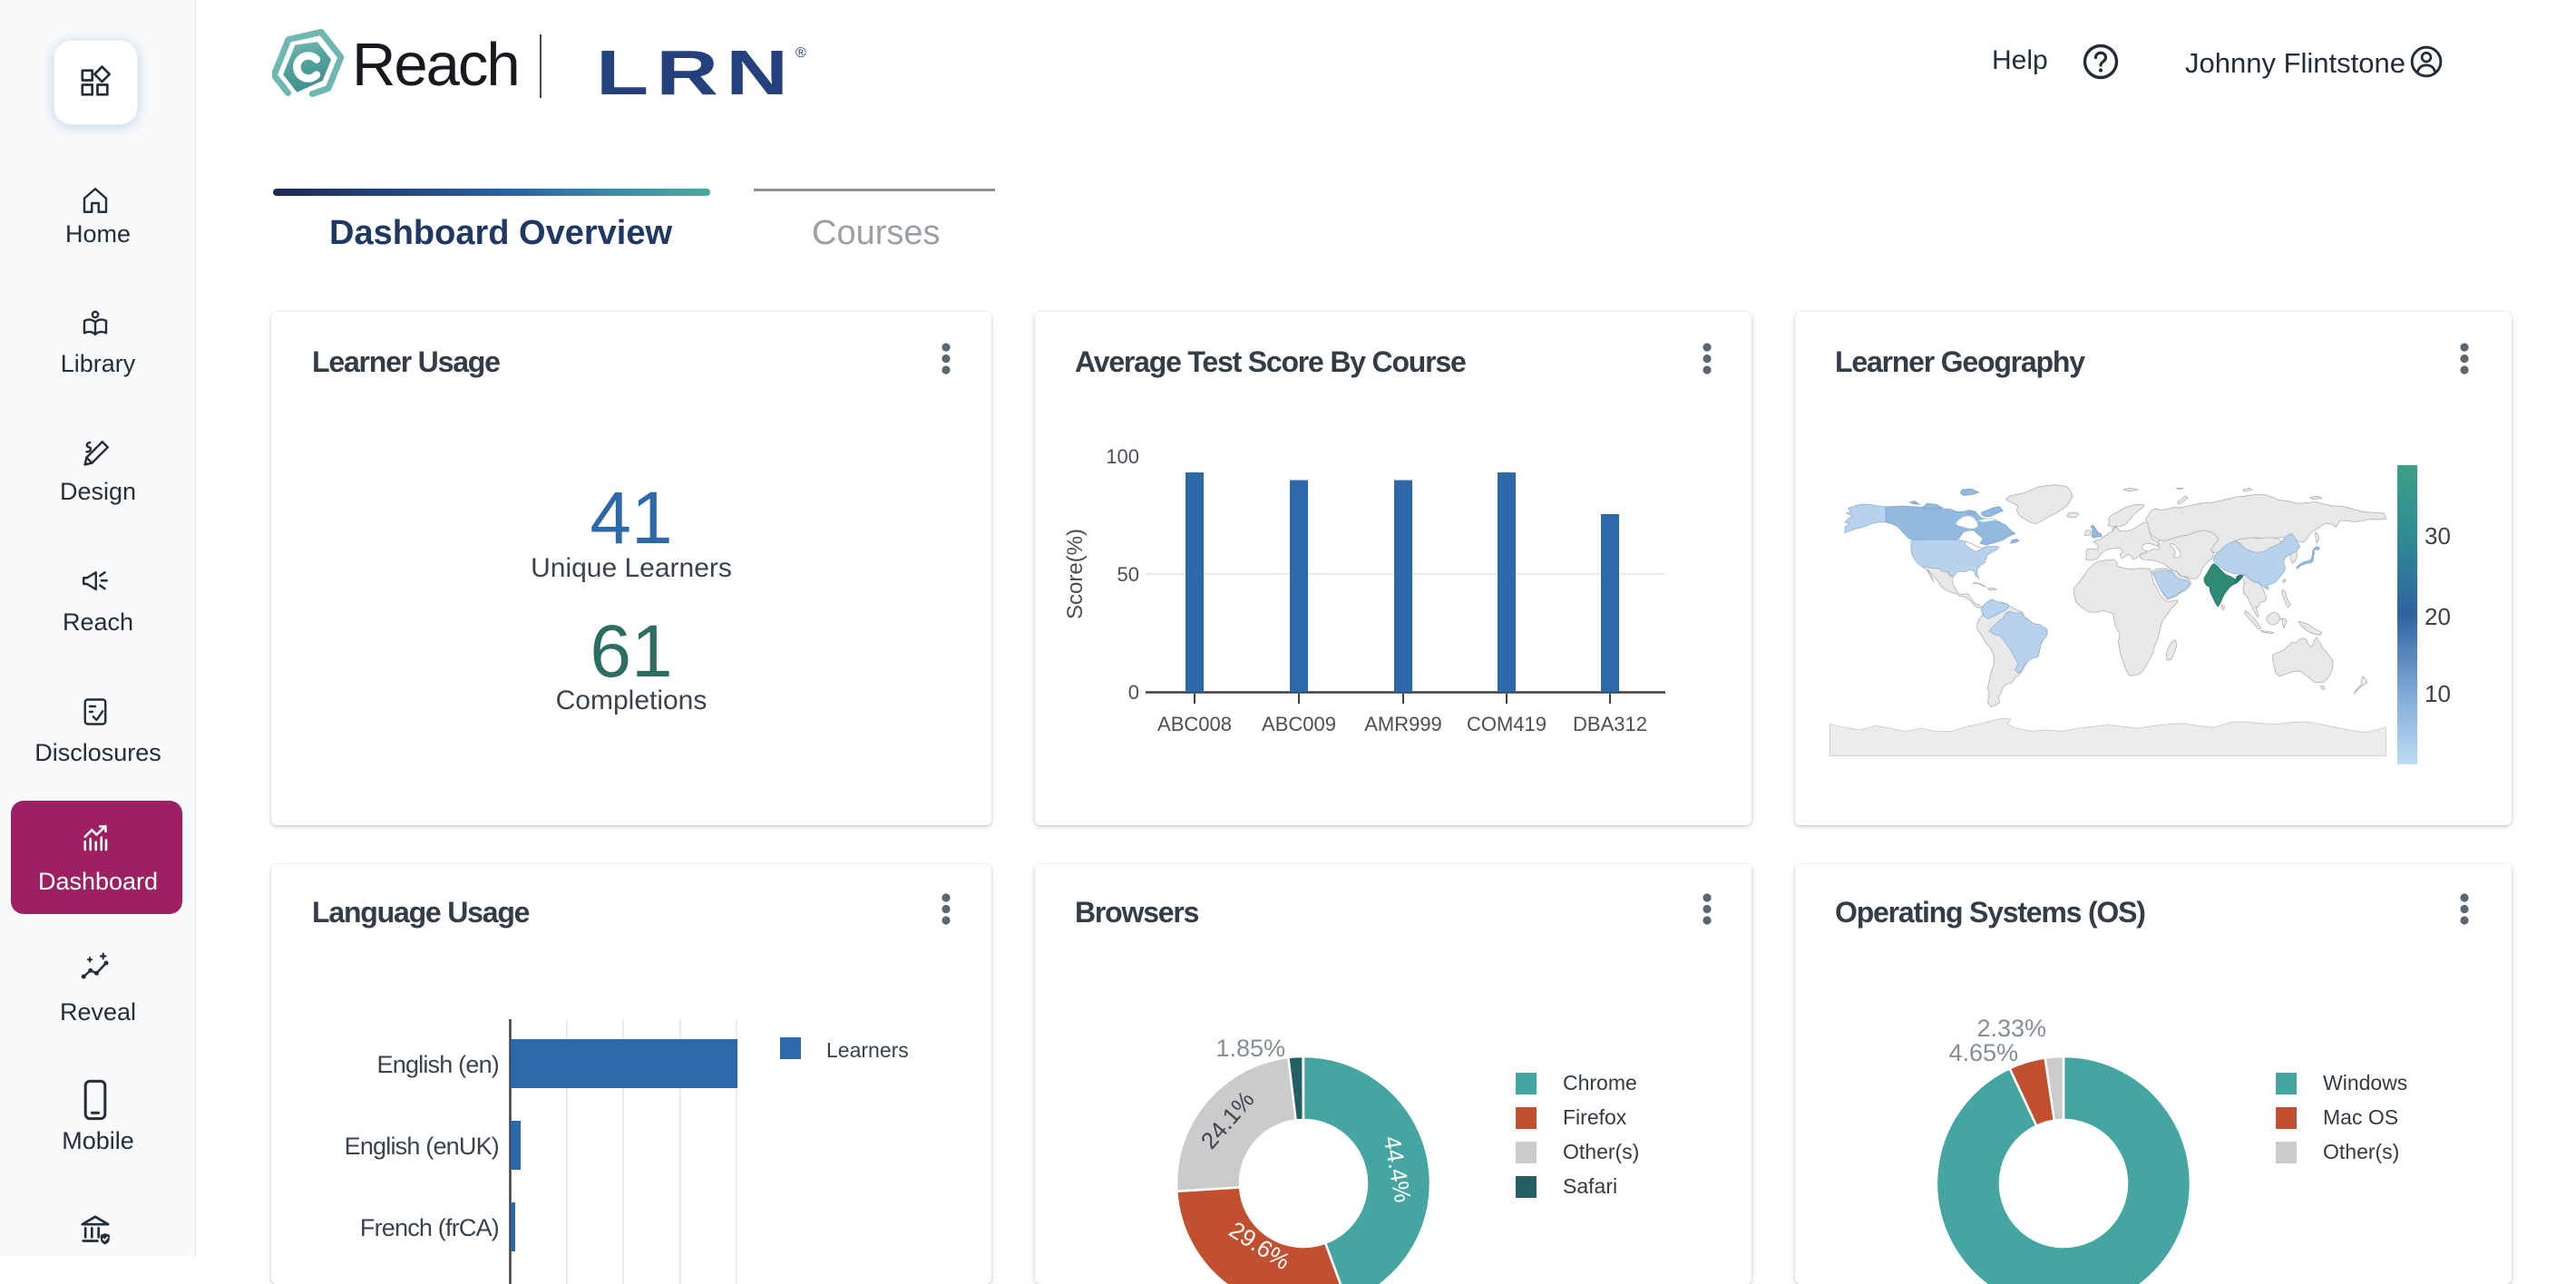  Describe the element at coordinates (1299, 724) in the screenshot. I see `svg-text: ABC009` at that location.